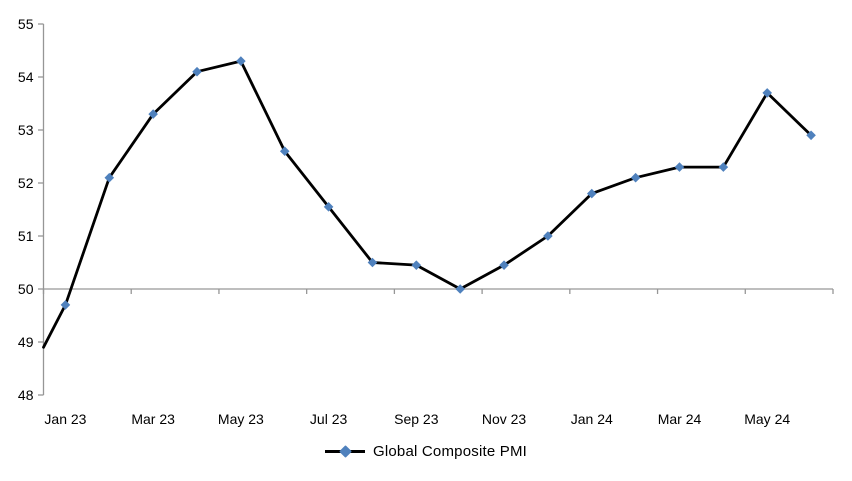 Image resolution: width=852 pixels, height=481 pixels. What do you see at coordinates (26, 24) in the screenshot?
I see `y-axis-label: 55` at bounding box center [26, 24].